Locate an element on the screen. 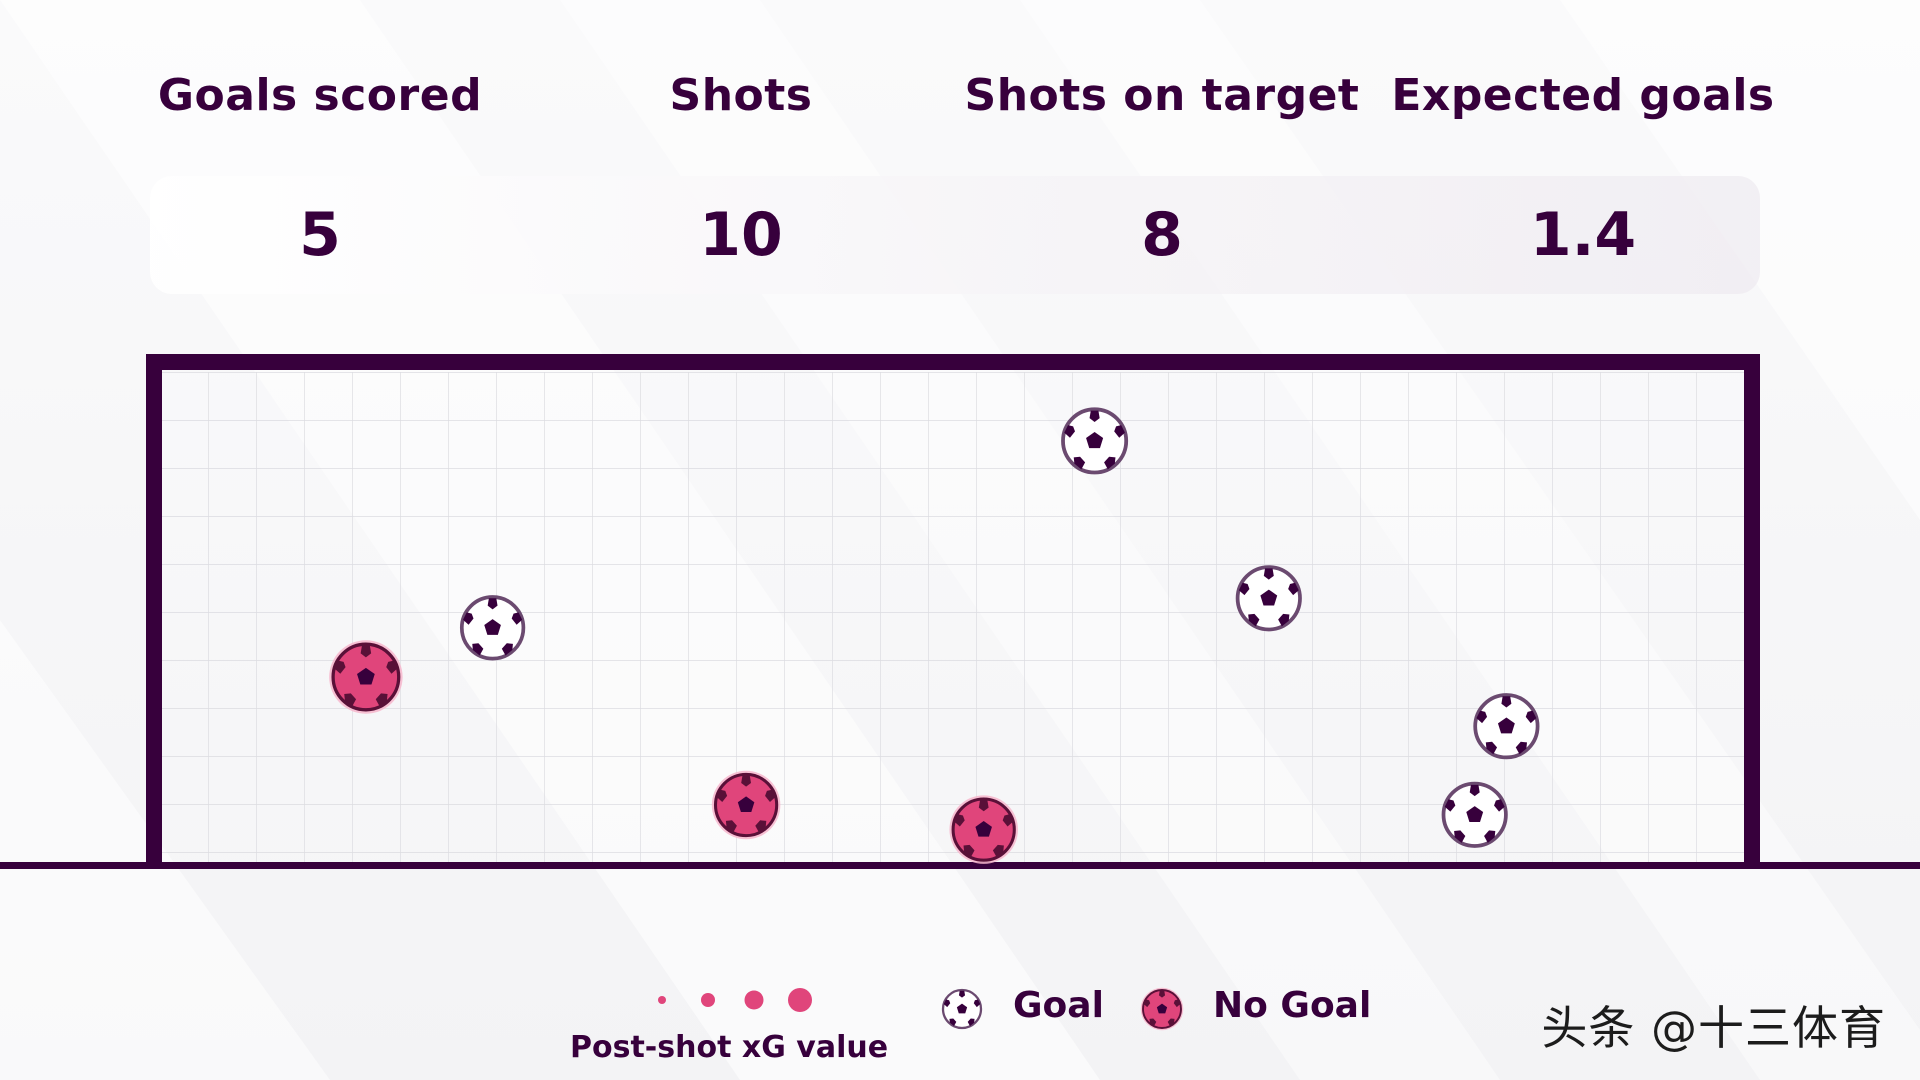 The image size is (1920, 1080). post-shot-xg-legend-label: Post-shot xG value is located at coordinates (729, 1047).